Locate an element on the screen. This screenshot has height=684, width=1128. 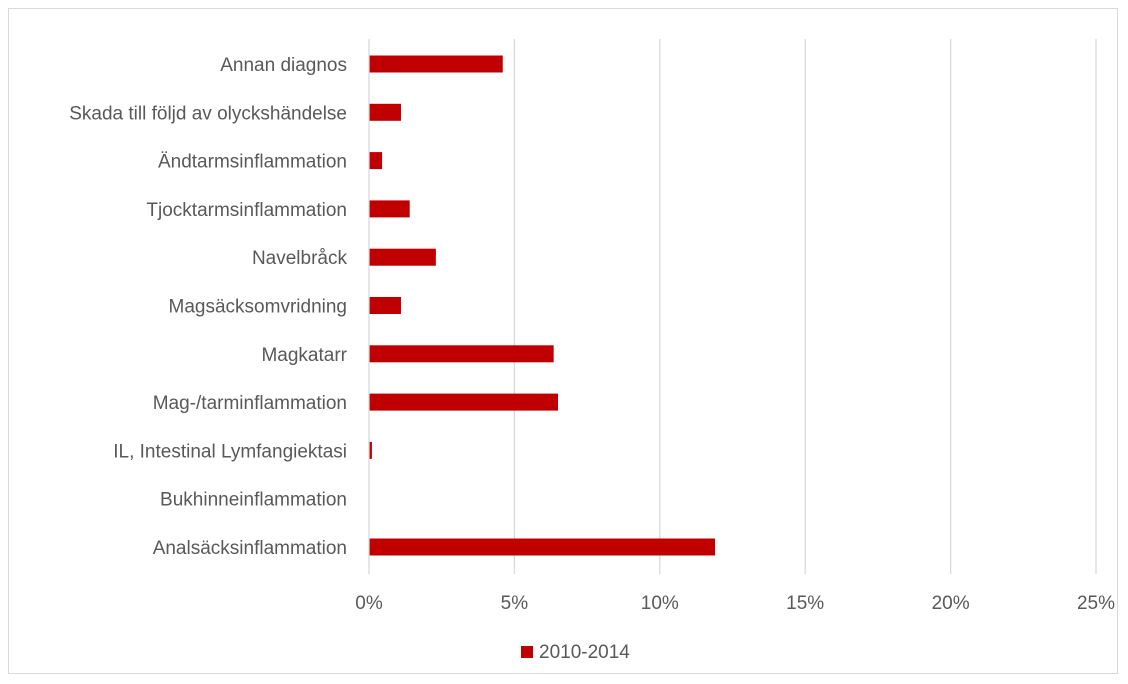
legend-label: 2010-2014 is located at coordinates (584, 652).